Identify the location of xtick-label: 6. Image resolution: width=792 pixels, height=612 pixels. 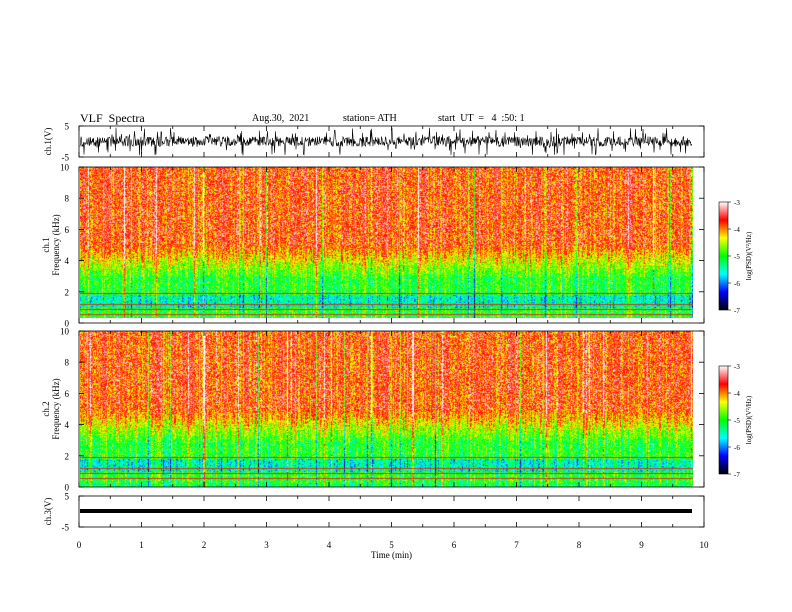
(454, 545).